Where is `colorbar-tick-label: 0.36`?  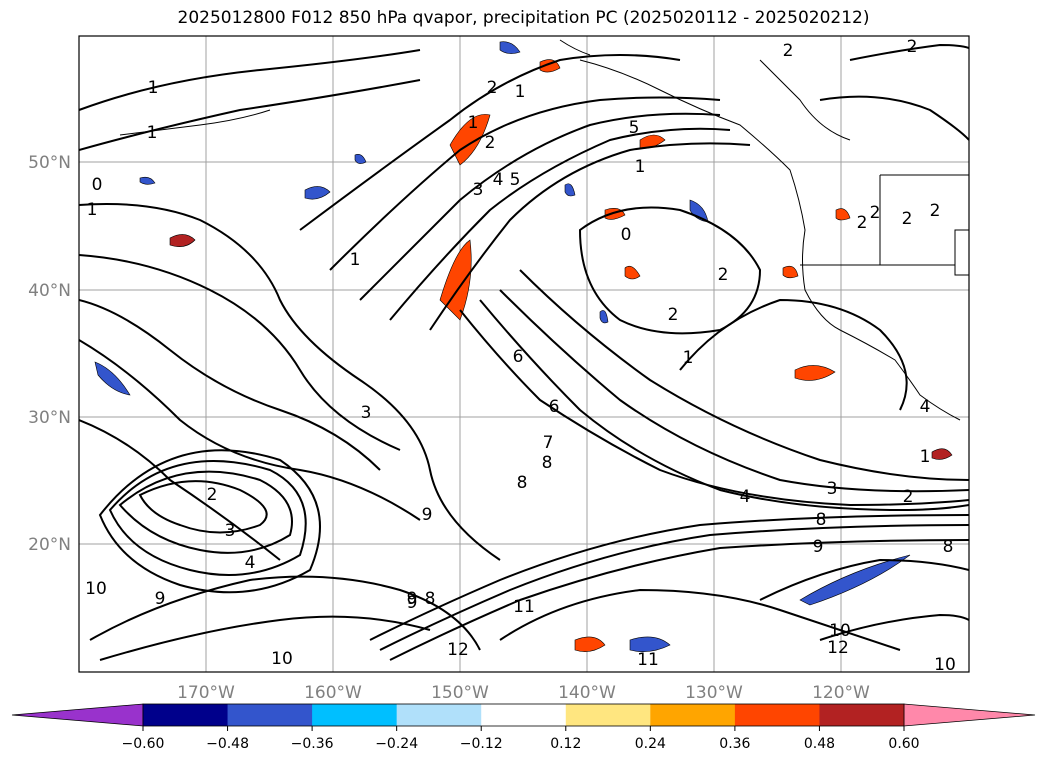
colorbar-tick-label: 0.36 is located at coordinates (734, 744).